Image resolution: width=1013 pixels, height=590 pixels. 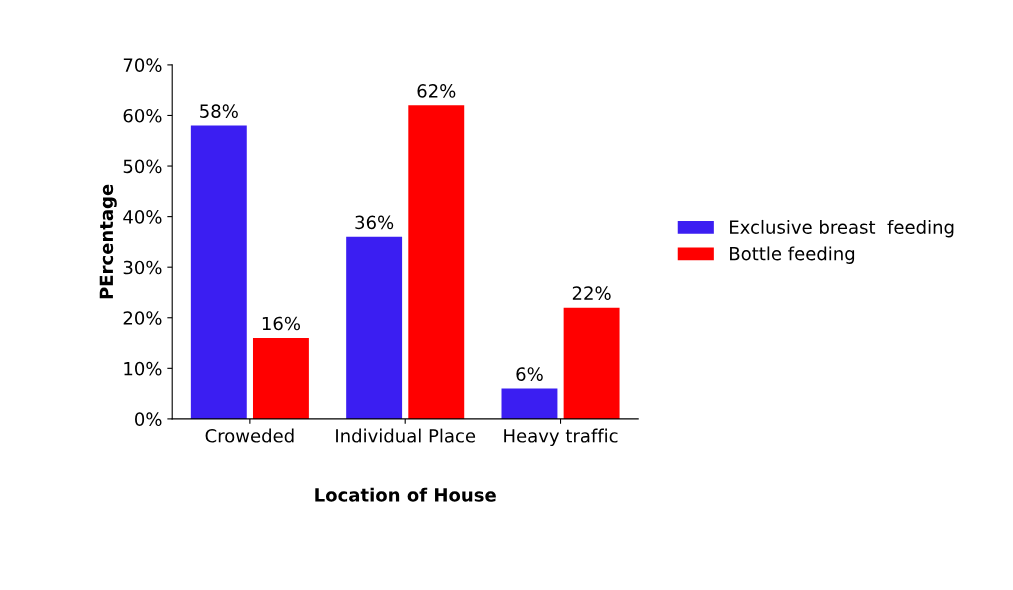 I want to click on data-label: 36%, so click(x=374, y=222).